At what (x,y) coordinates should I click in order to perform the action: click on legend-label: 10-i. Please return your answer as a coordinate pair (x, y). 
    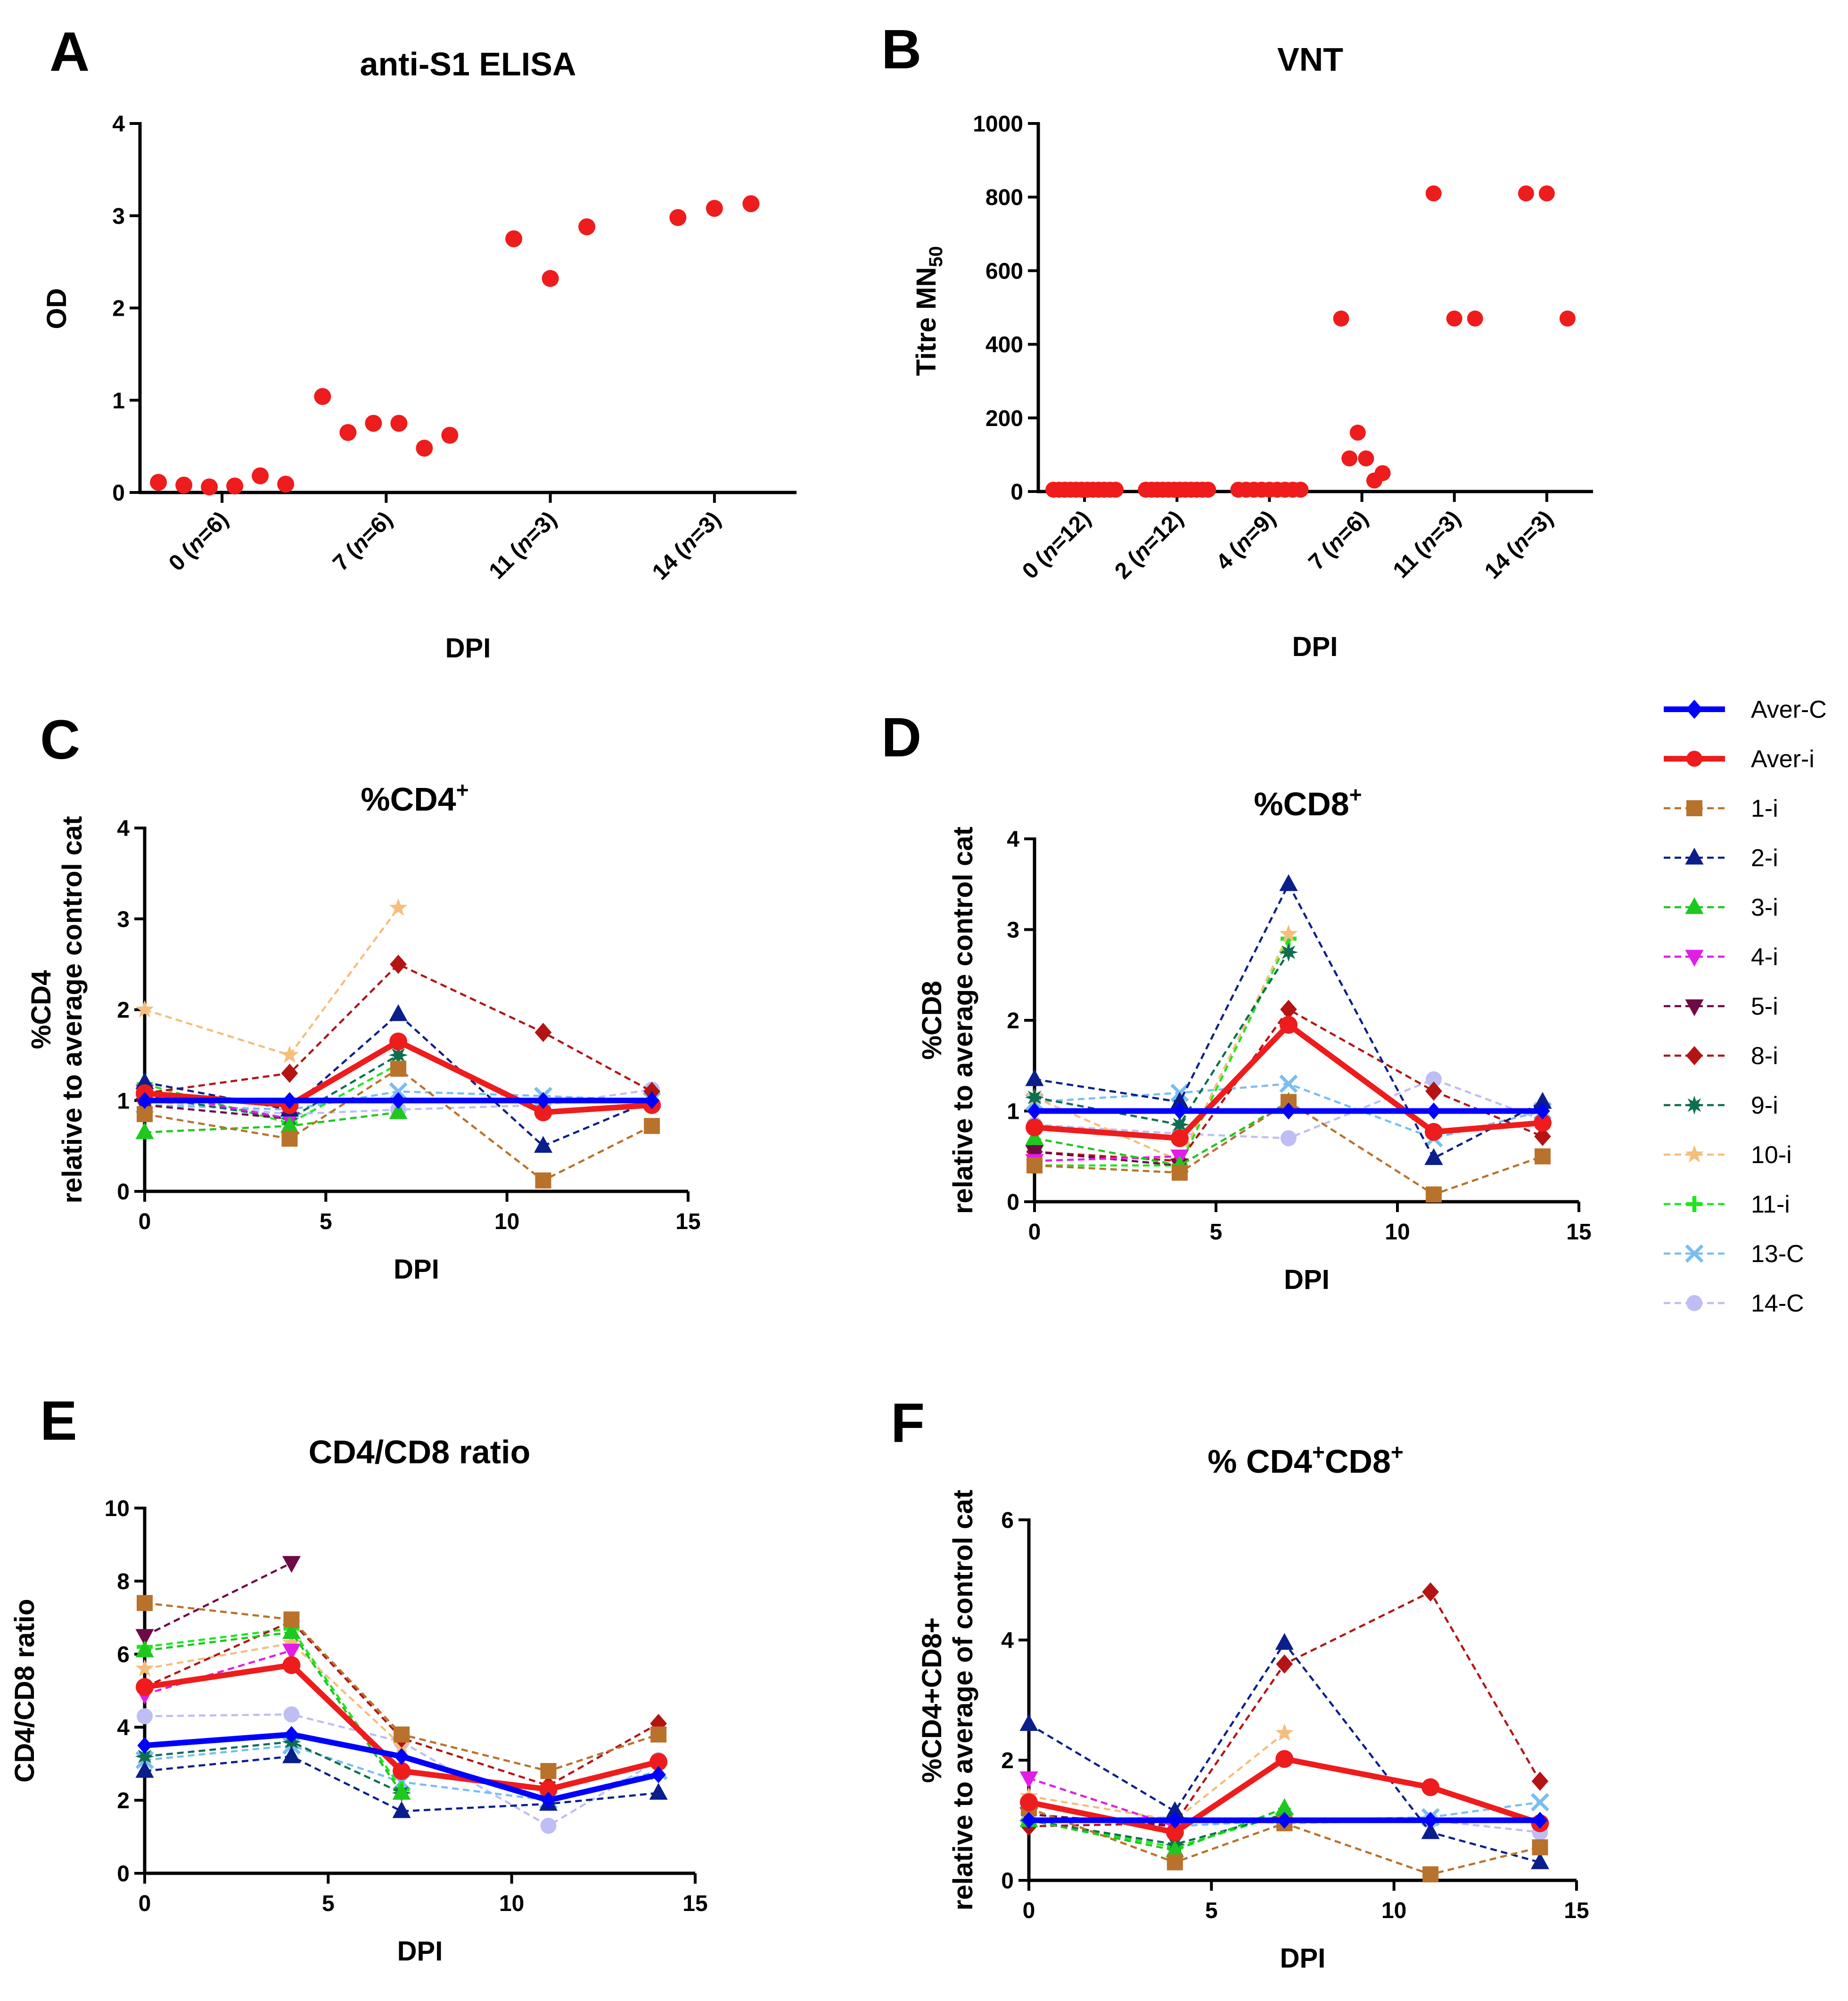
    Looking at the image, I should click on (1771, 1155).